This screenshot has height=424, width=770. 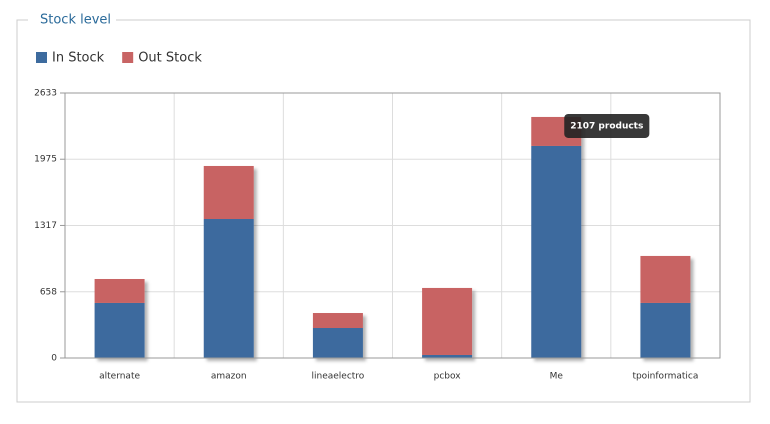 What do you see at coordinates (45, 160) in the screenshot?
I see `y-tick-label: 1975` at bounding box center [45, 160].